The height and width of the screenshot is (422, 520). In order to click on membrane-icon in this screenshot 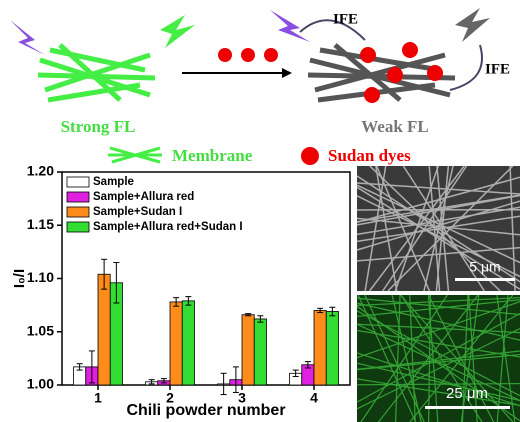, I will do `click(135, 155)`.